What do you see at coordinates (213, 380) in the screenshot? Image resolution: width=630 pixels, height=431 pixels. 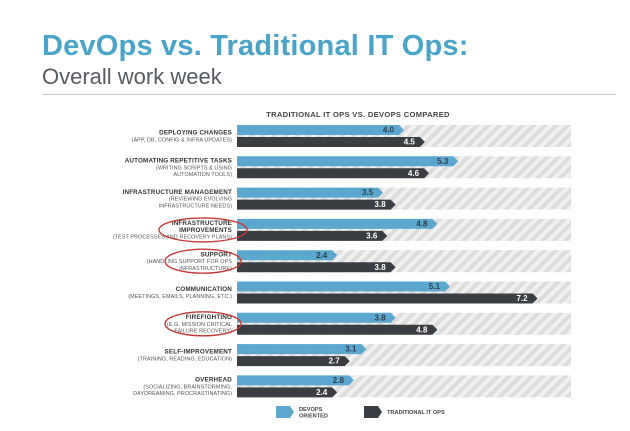 I see `category-label: OVERHEAD` at bounding box center [213, 380].